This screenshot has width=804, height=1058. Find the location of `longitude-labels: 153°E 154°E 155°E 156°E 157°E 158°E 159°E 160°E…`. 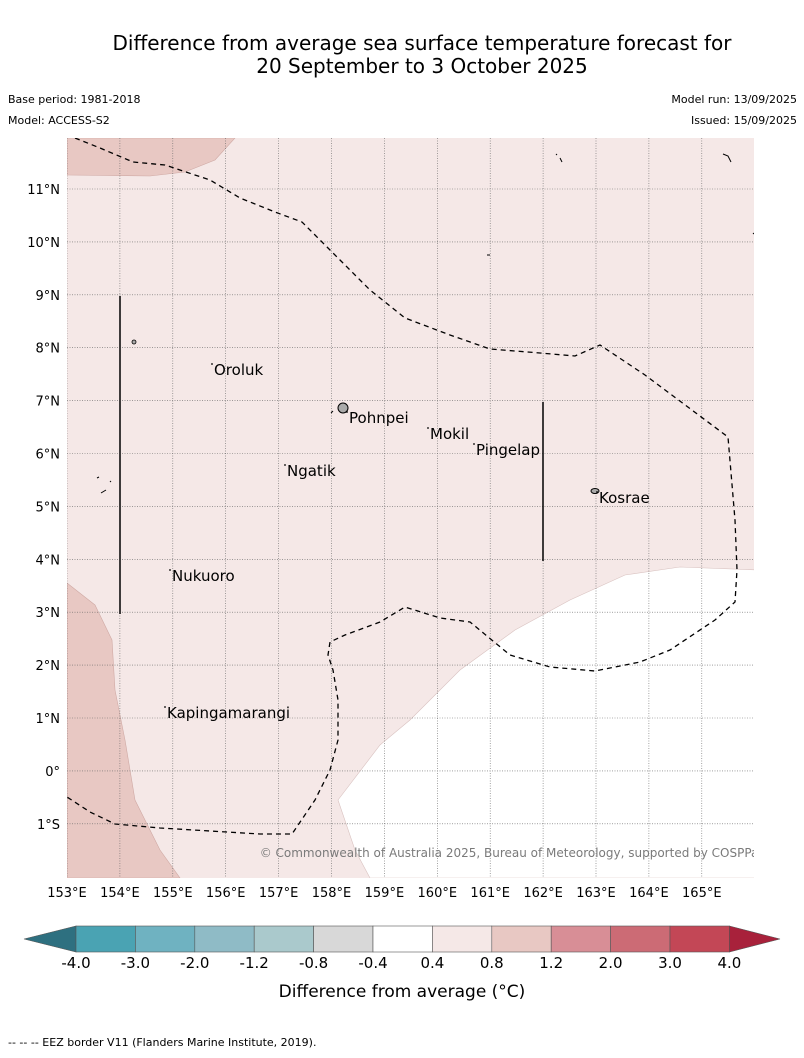

longitude-labels: 153°E 154°E 155°E 156°E 157°E 158°E 159°E 160°E… is located at coordinates (384, 893).